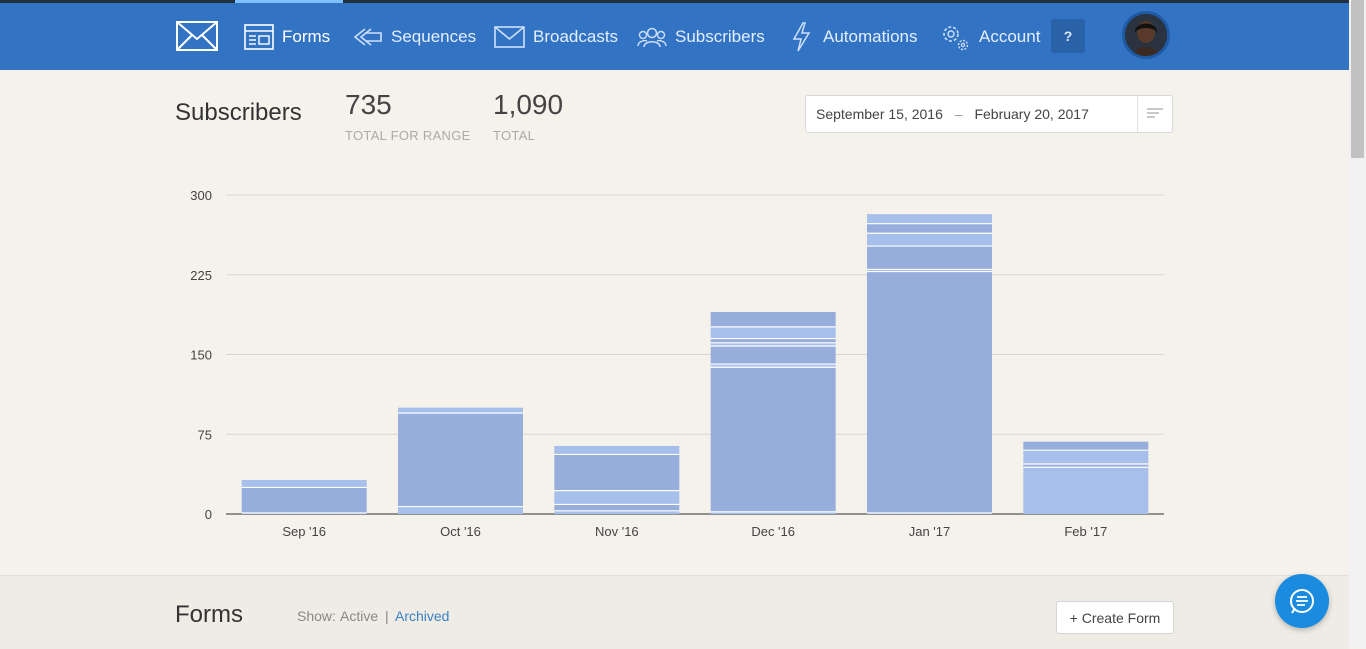  Describe the element at coordinates (1010, 36) in the screenshot. I see `nav-label: Account` at that location.